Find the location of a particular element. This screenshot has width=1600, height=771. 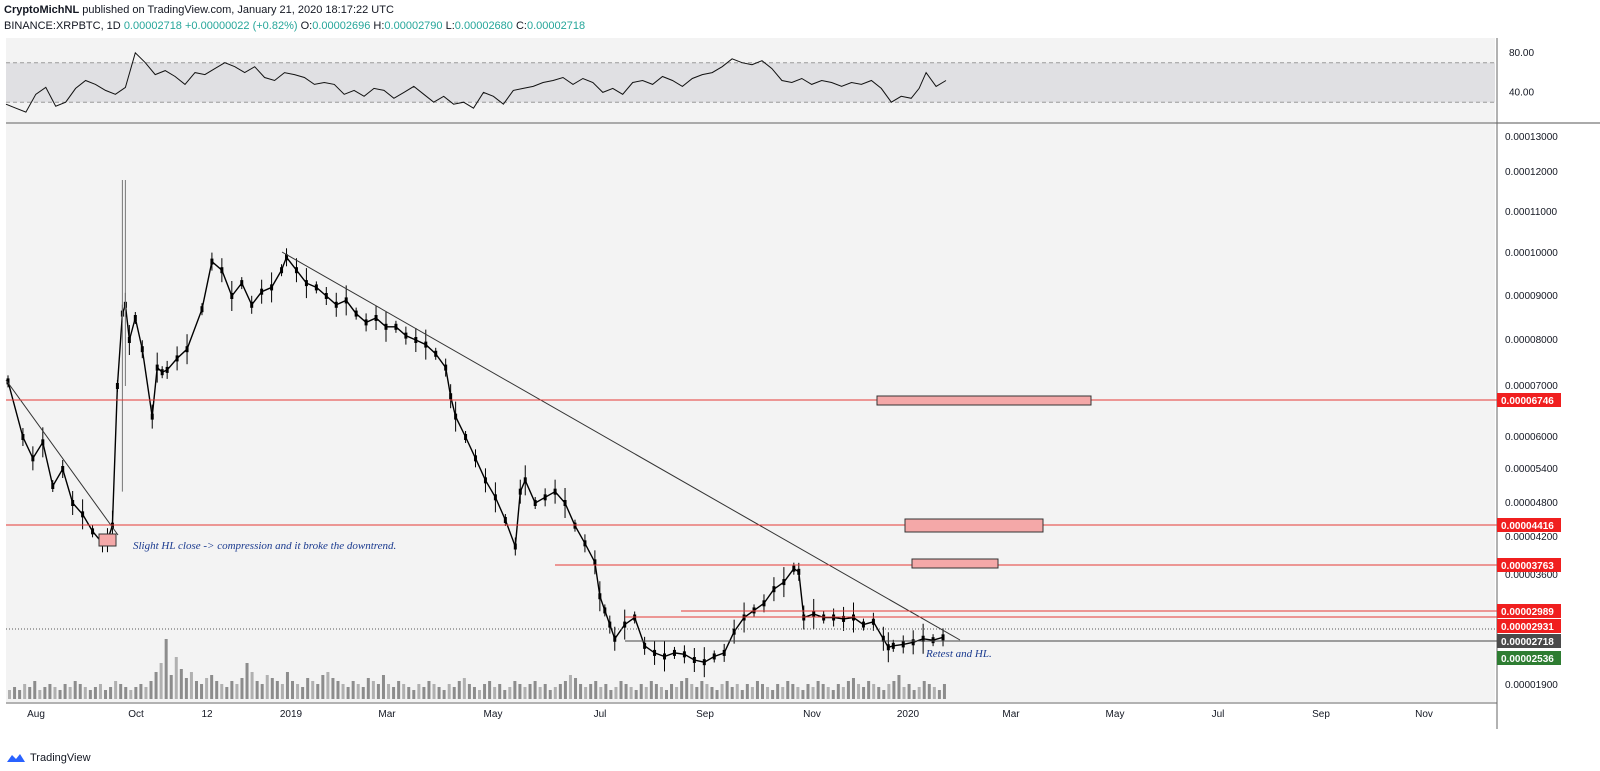

high-value: 0.00002790 is located at coordinates (413, 26).